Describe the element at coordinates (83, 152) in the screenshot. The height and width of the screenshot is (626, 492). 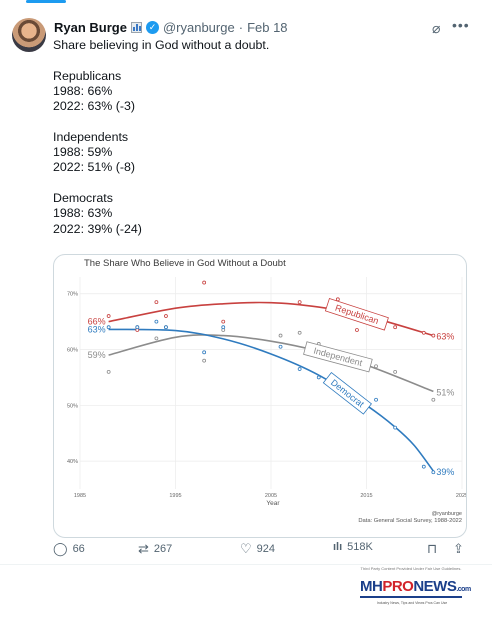
I see `tweet-line: 1988: 59%` at that location.